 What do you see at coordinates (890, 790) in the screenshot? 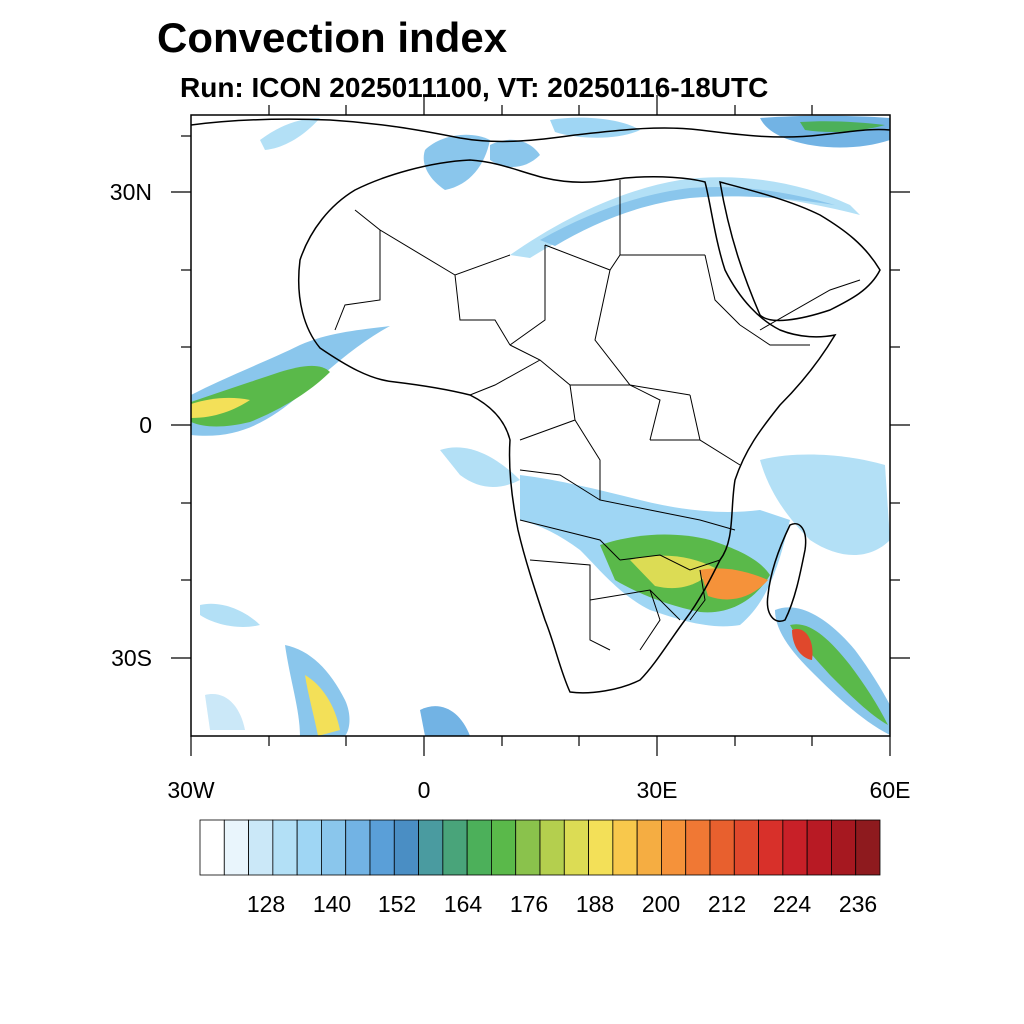
I see `x-tick-label: 60E` at bounding box center [890, 790].